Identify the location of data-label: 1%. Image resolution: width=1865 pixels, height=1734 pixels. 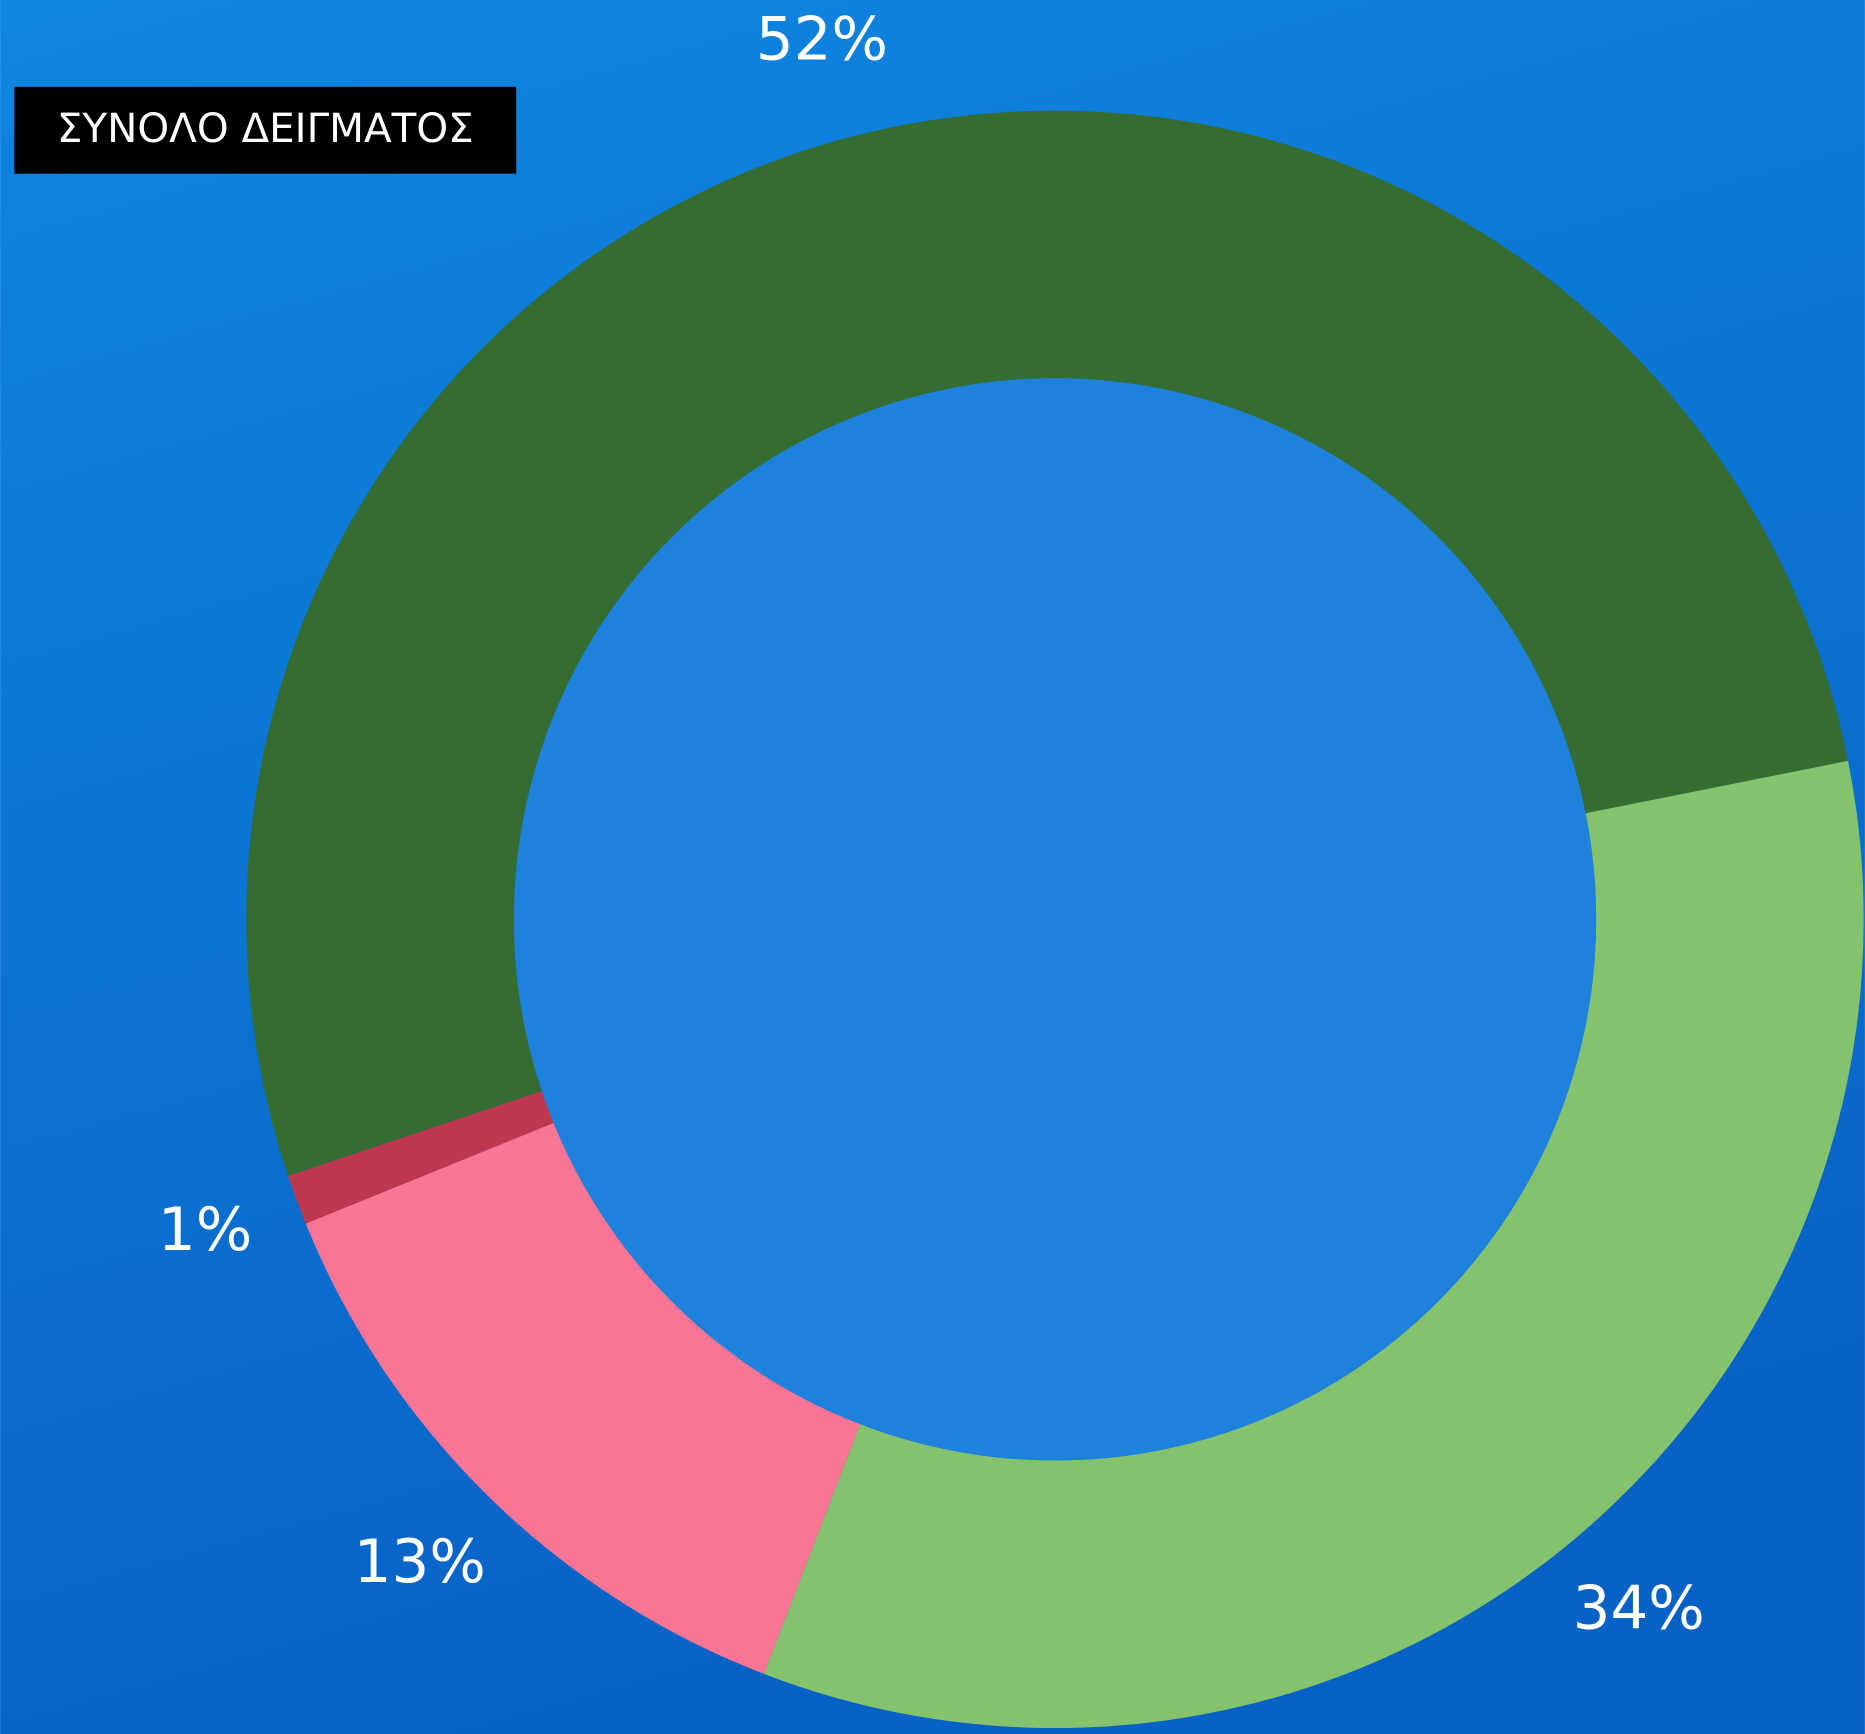
(205, 1230).